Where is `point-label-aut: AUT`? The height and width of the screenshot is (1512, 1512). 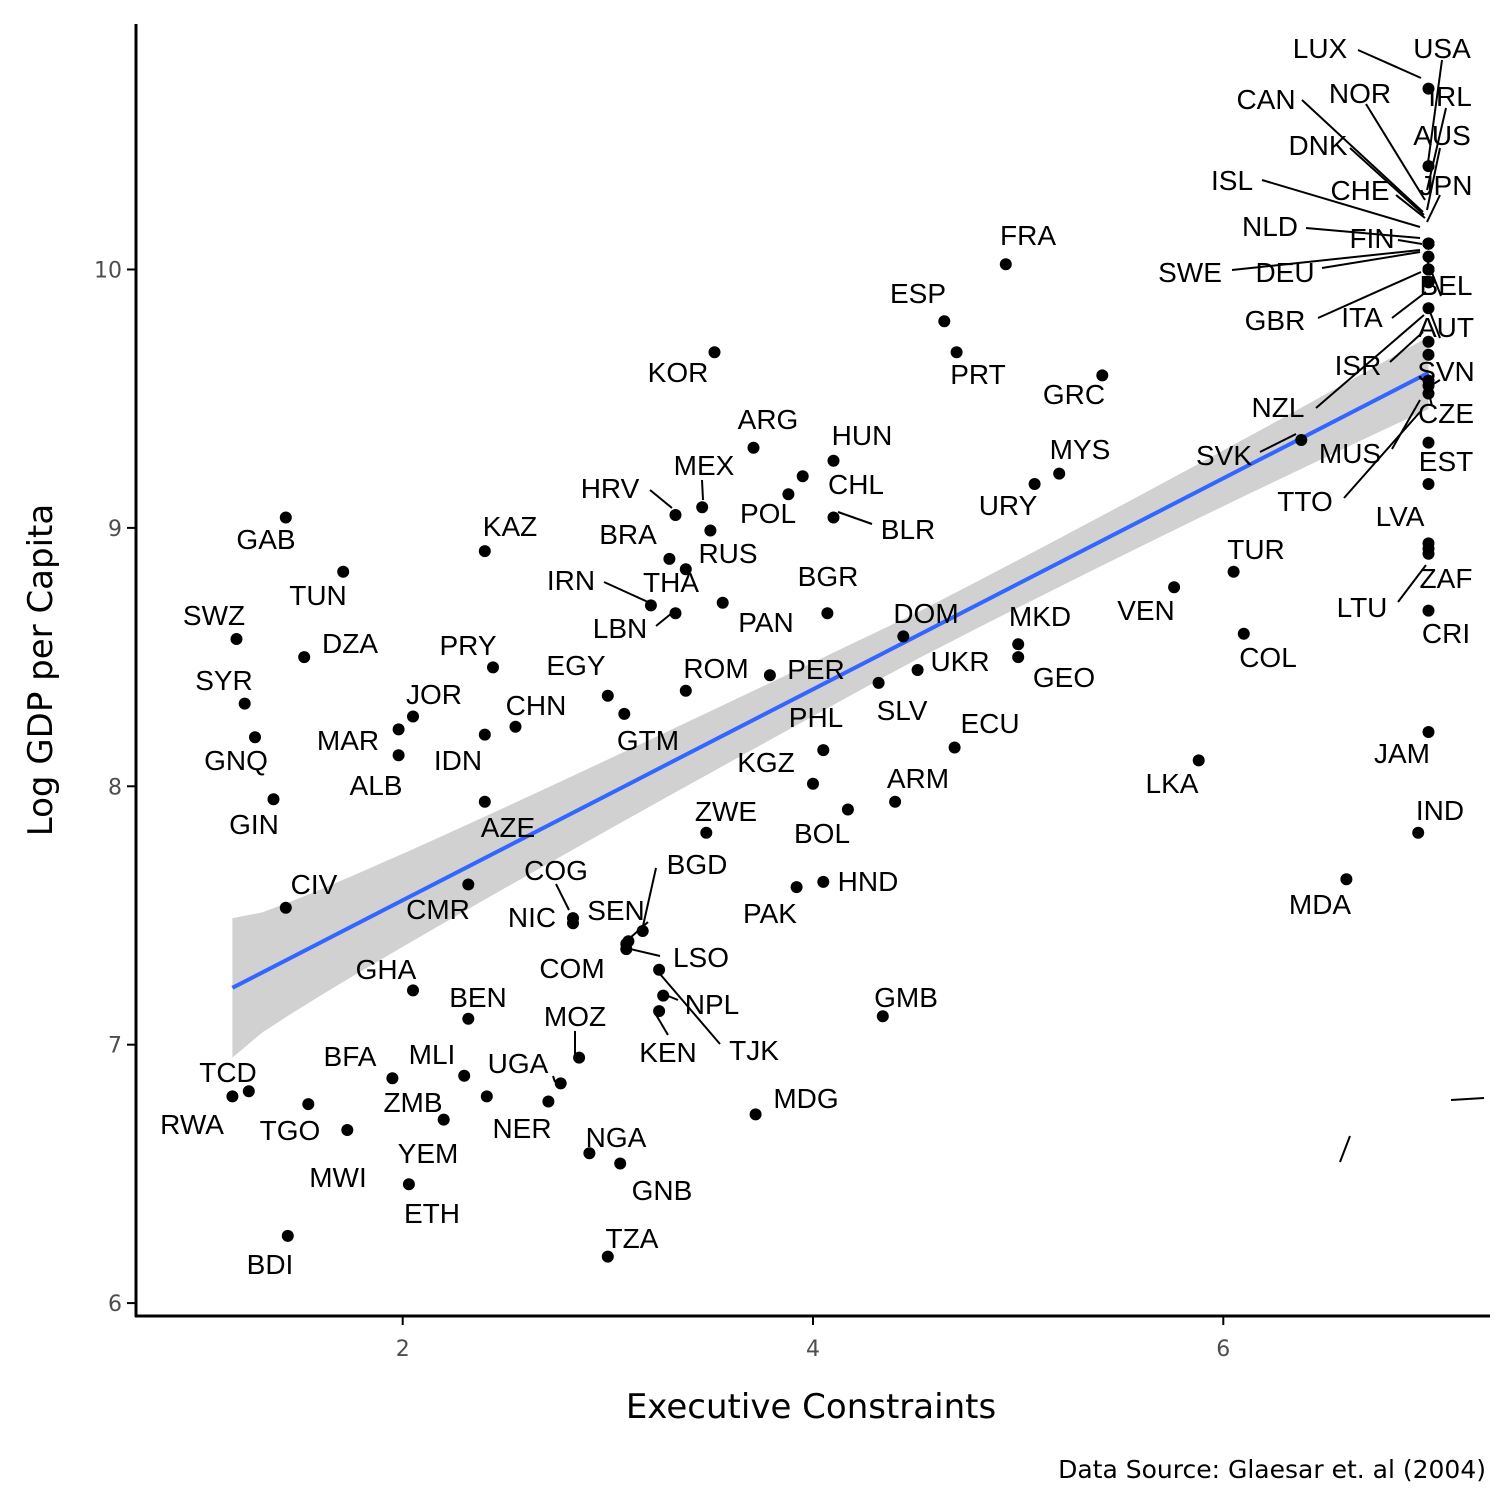
point-label-aut: AUT is located at coordinates (1446, 327).